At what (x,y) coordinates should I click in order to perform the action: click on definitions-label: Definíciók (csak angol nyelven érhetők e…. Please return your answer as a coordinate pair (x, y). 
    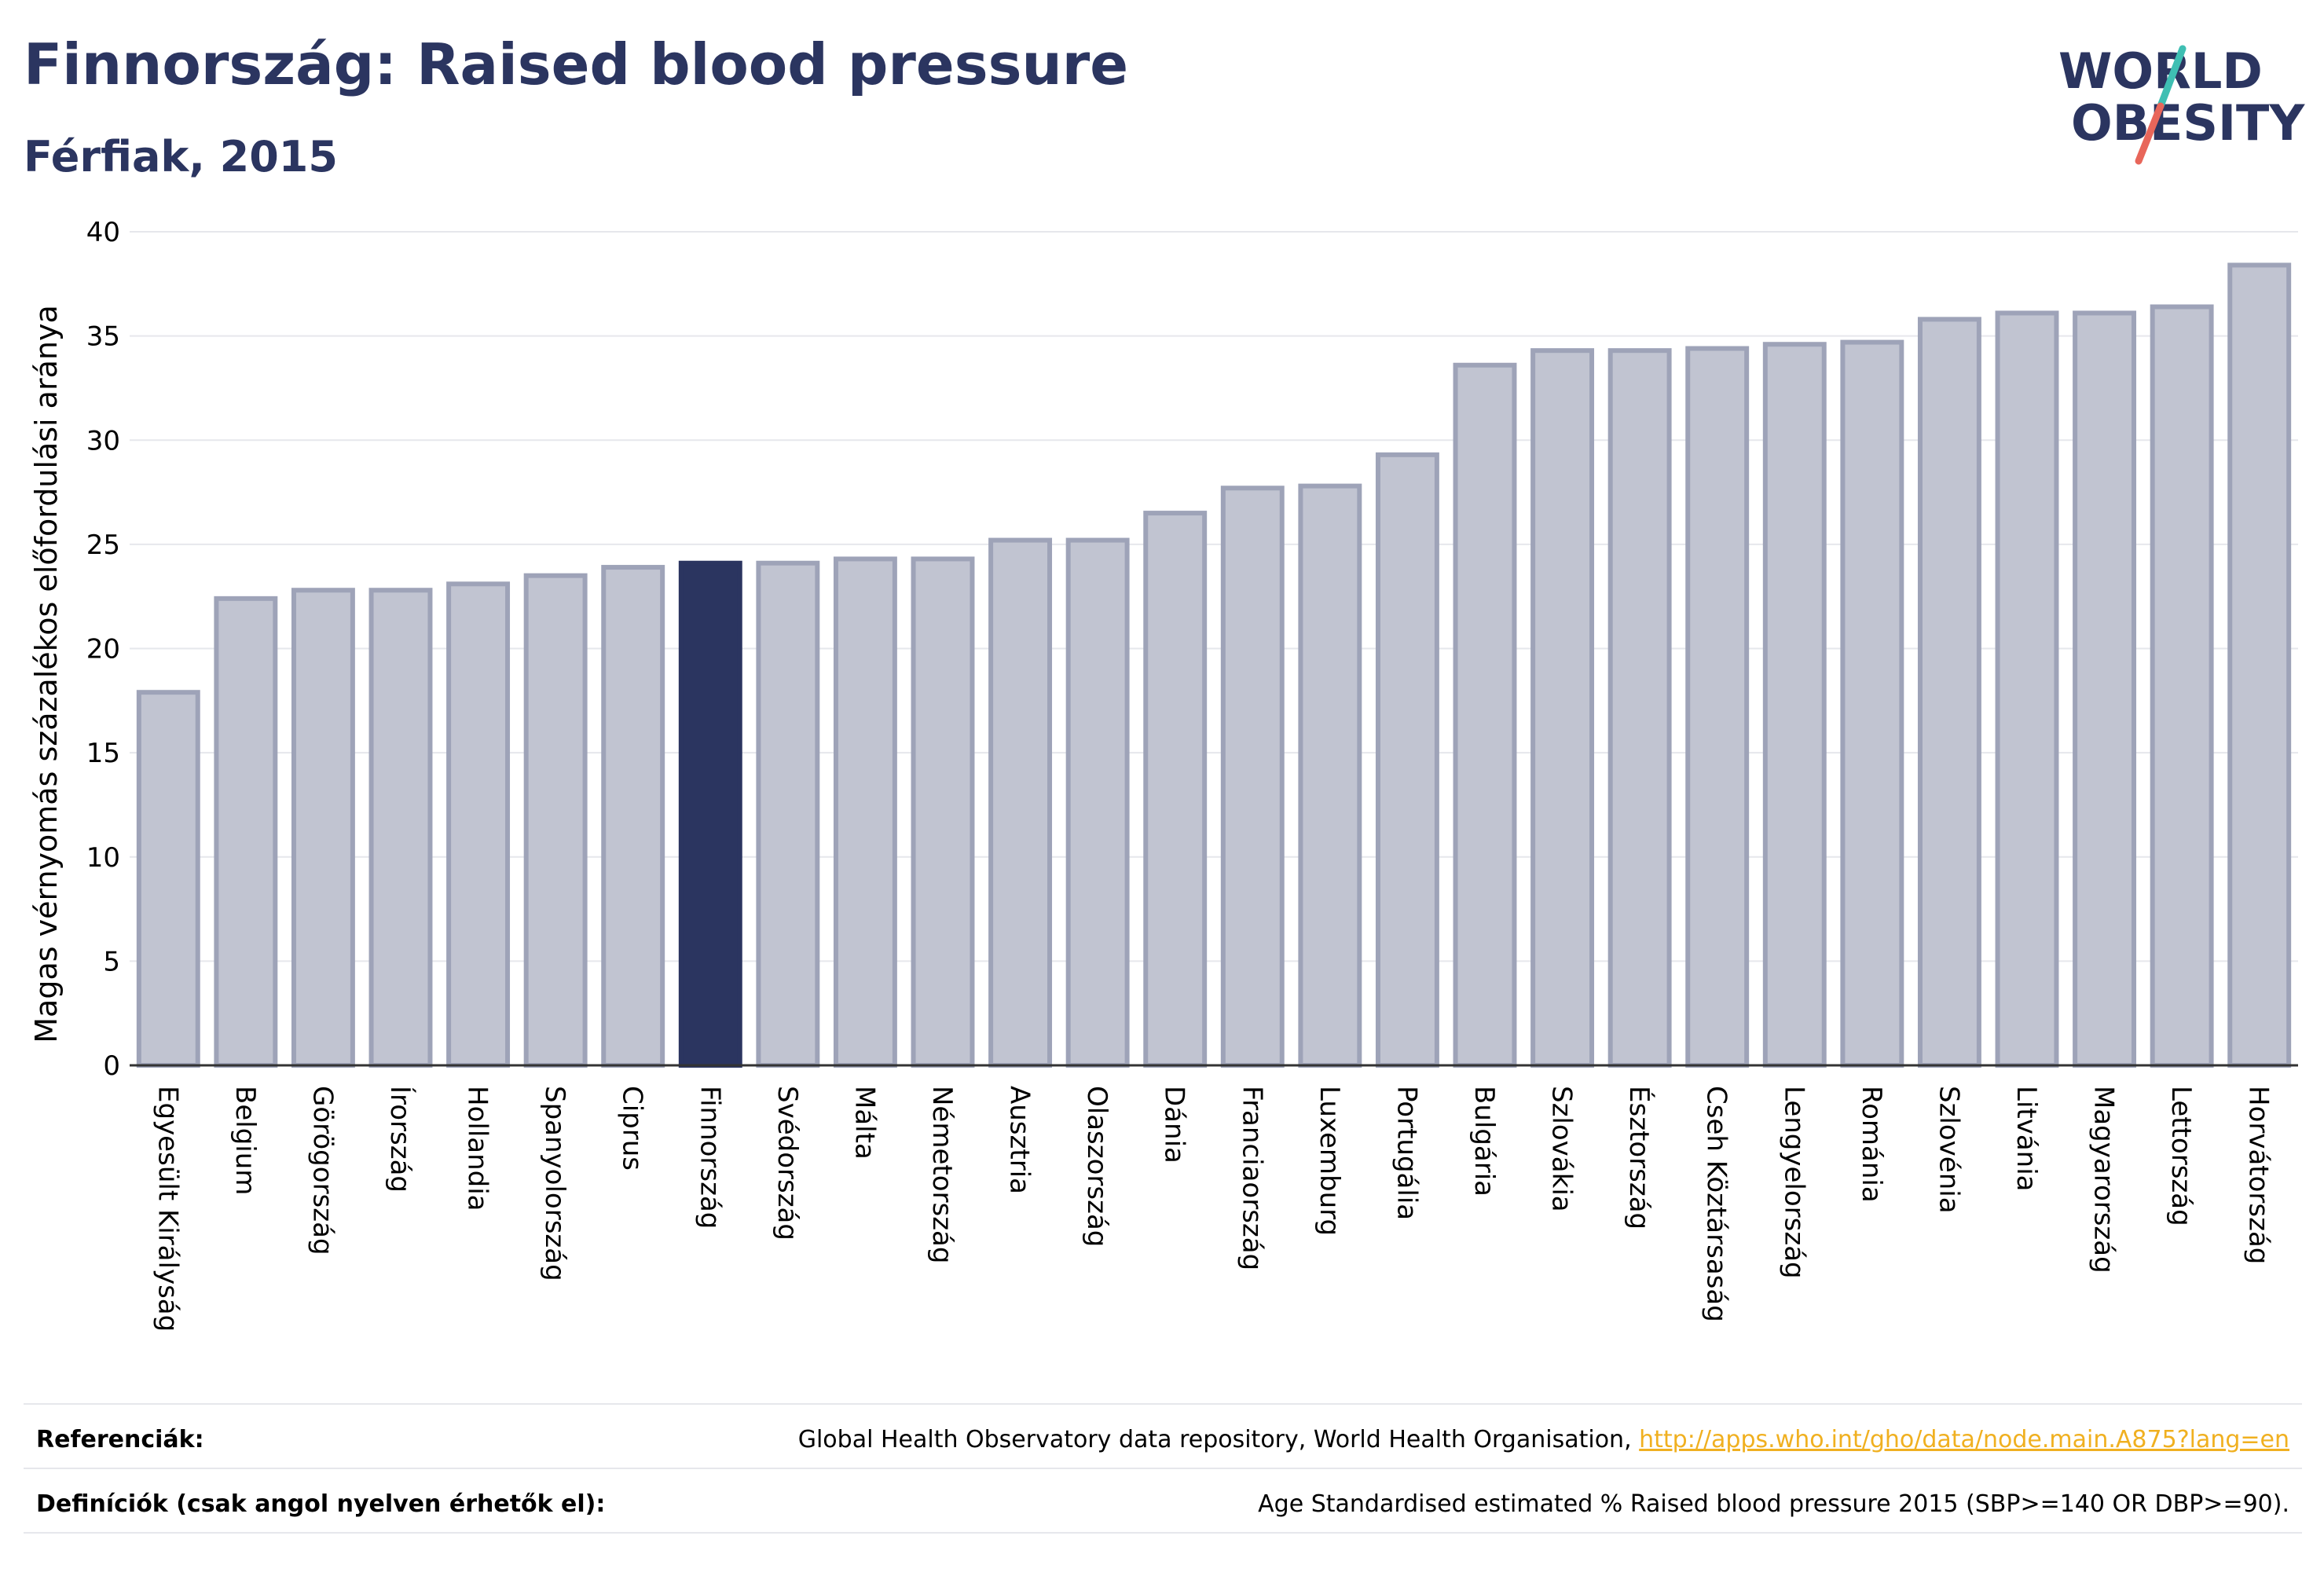
    Looking at the image, I should click on (321, 1504).